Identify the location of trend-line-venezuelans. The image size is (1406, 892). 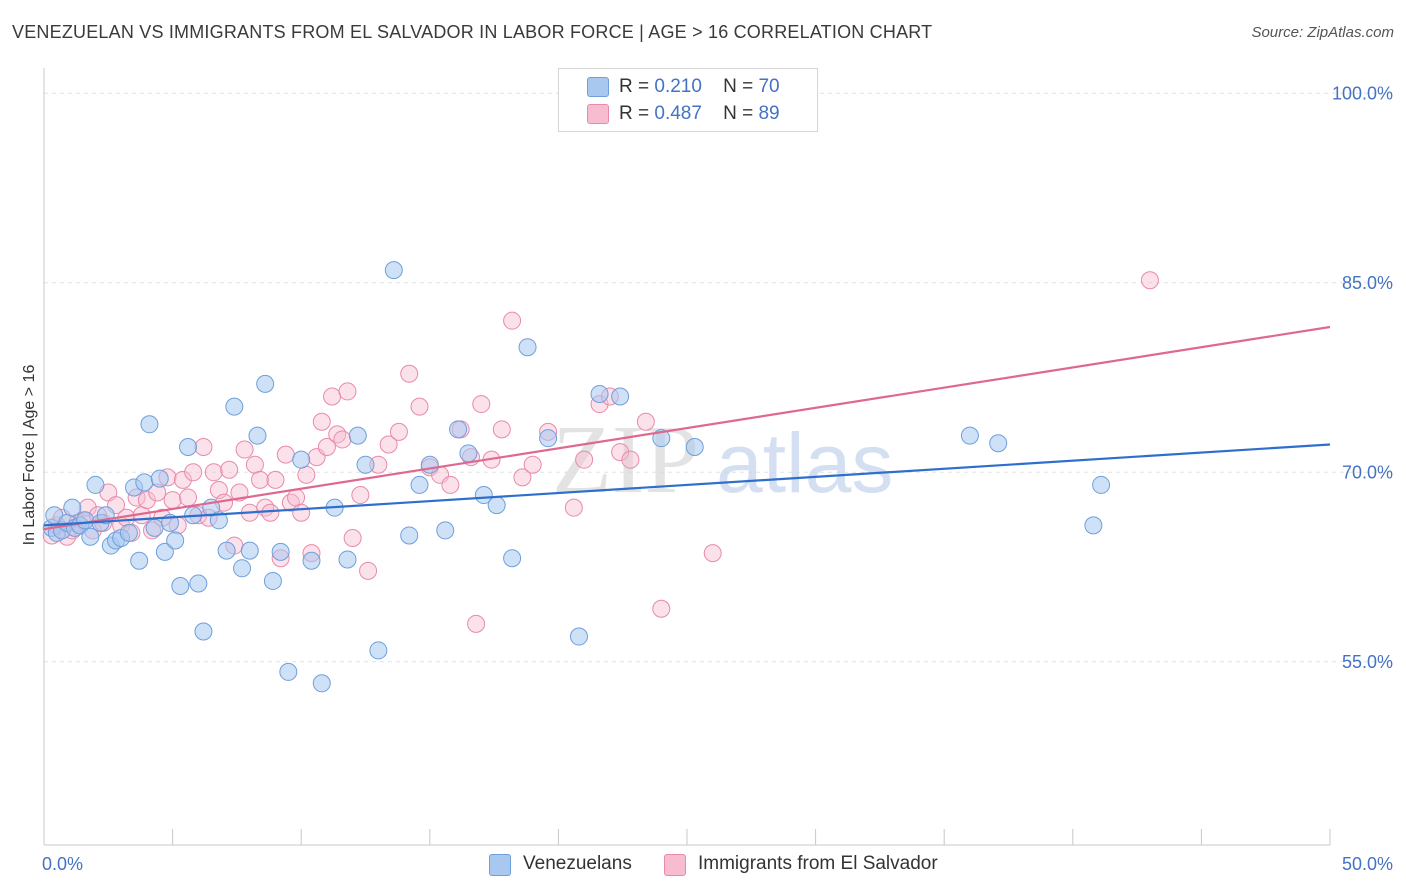
(687, 485).